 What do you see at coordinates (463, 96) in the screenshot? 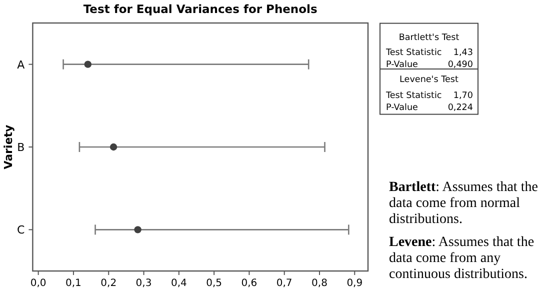
I see `text: 1,70` at bounding box center [463, 96].